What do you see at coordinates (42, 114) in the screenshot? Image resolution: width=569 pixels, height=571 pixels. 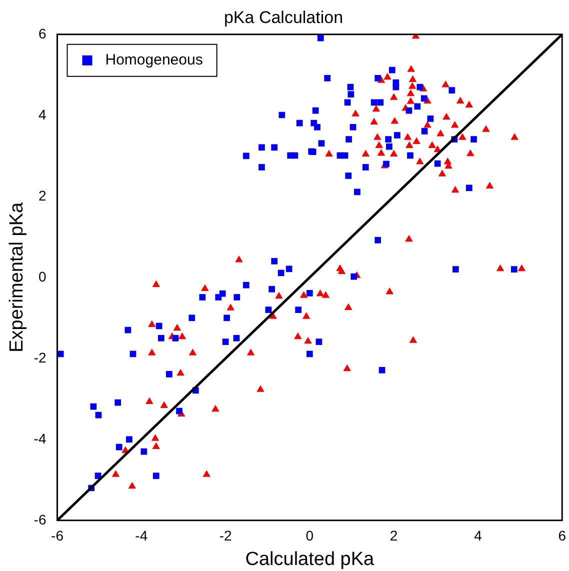 I see `y-tick-label: 4` at bounding box center [42, 114].